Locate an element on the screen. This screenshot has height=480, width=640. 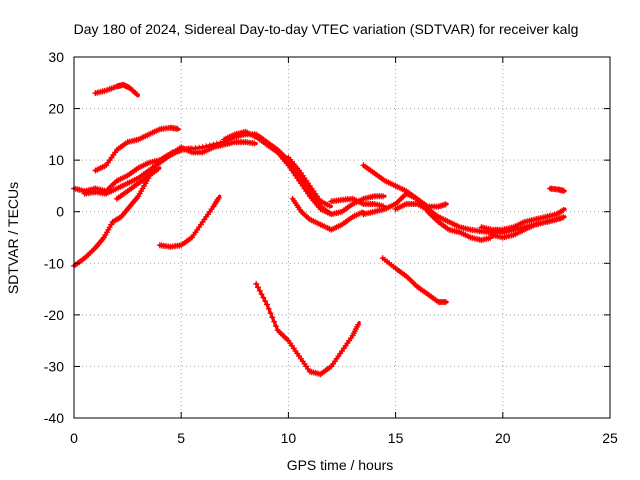
y-tick-label: 10 is located at coordinates (56, 160).